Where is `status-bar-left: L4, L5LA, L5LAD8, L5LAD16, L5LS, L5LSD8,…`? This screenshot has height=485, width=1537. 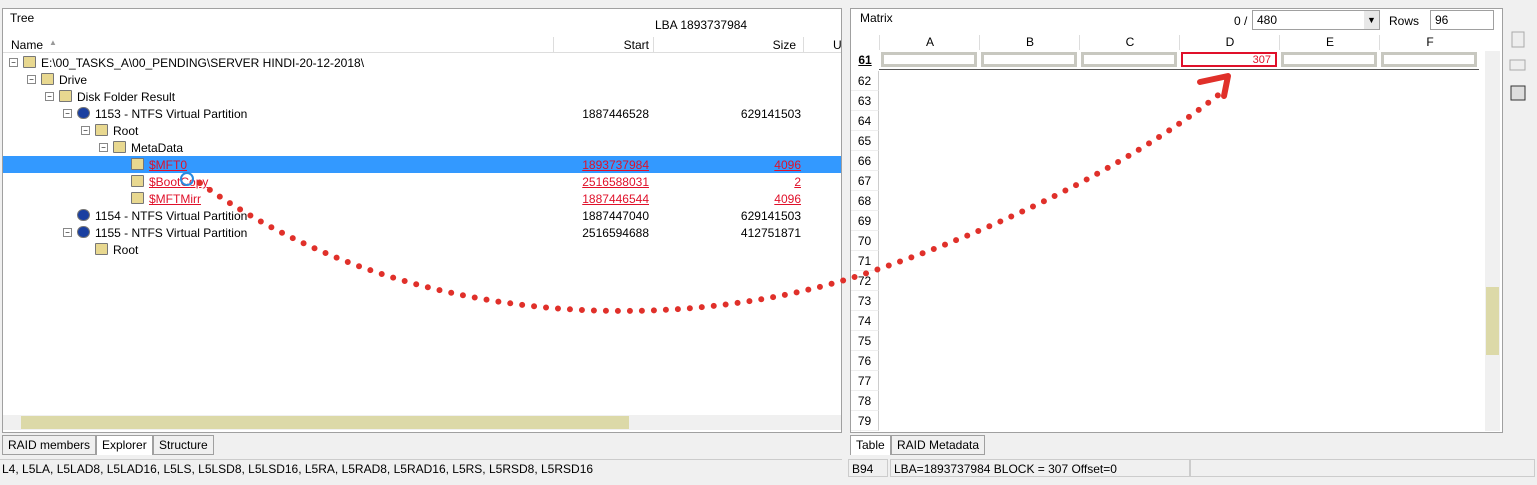 status-bar-left: L4, L5LA, L5LAD8, L5LAD16, L5LS, L5LSD8,… is located at coordinates (421, 468).